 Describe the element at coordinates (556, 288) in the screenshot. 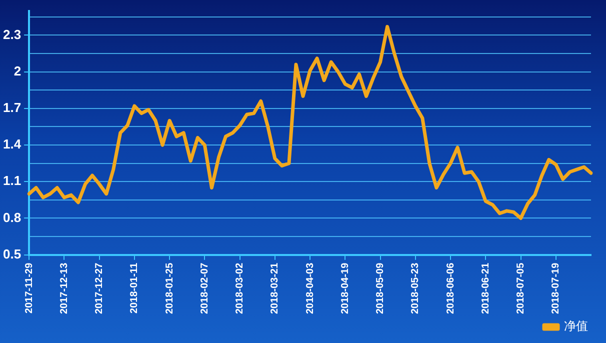

I see `x-tick-label: 2018-07-19` at that location.